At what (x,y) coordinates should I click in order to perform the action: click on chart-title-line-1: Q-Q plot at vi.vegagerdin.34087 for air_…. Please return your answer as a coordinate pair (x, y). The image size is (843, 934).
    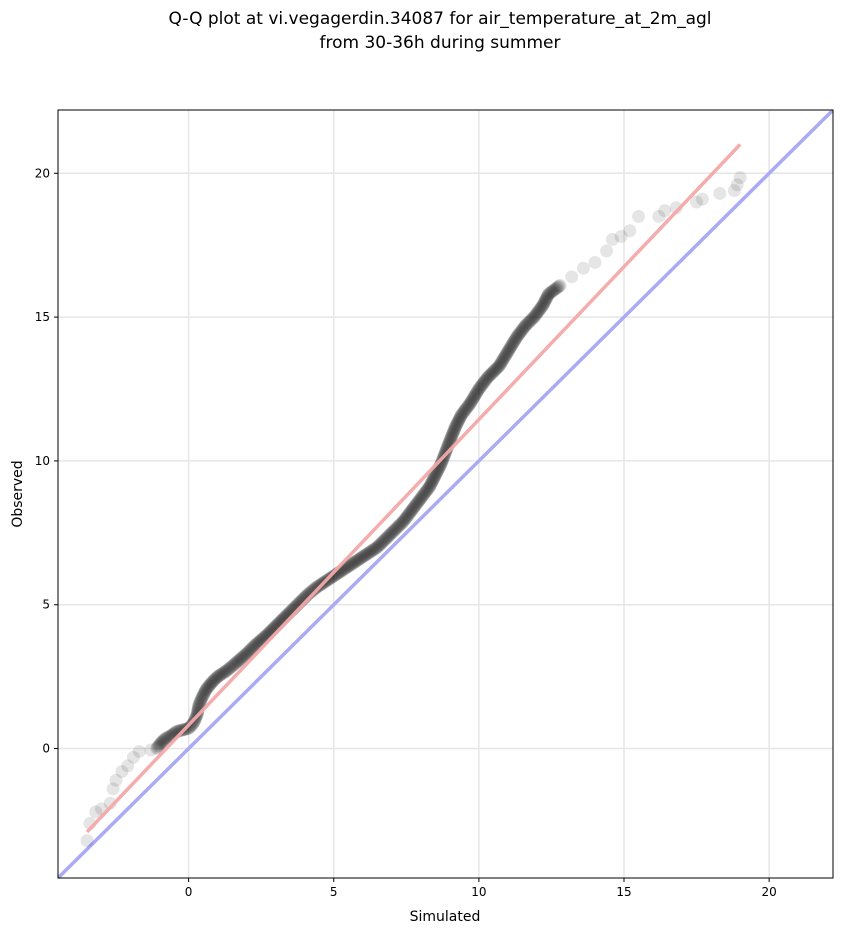
    Looking at the image, I should click on (439, 19).